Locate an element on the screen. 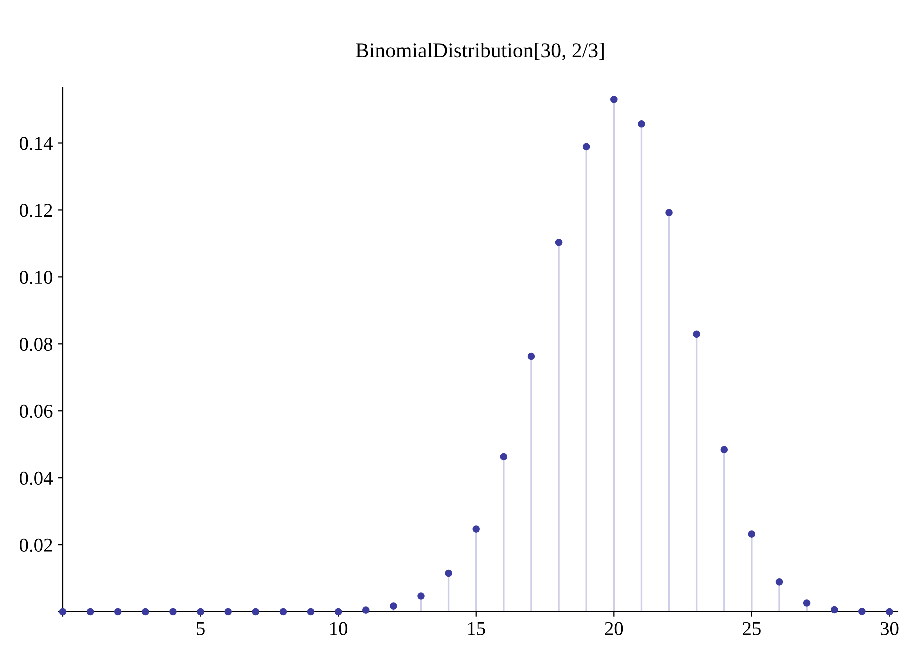  x-tick-label: 20 is located at coordinates (614, 629).